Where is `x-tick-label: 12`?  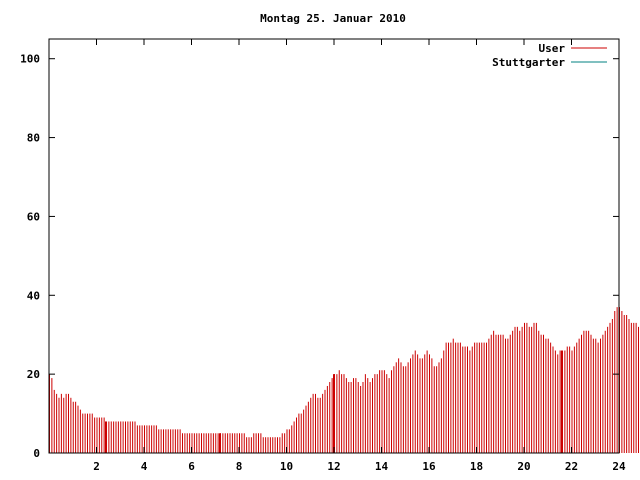
x-tick-label: 12 is located at coordinates (333, 466).